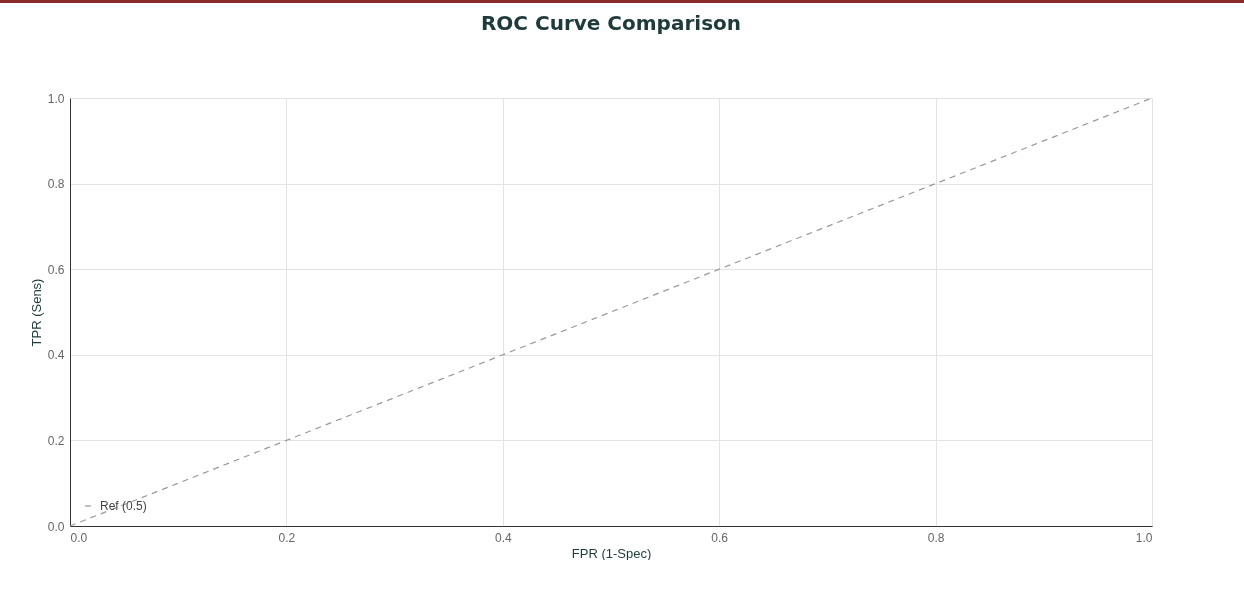 The height and width of the screenshot is (599, 1244). Describe the element at coordinates (936, 537) in the screenshot. I see `x-tick-label: 0.8` at that location.